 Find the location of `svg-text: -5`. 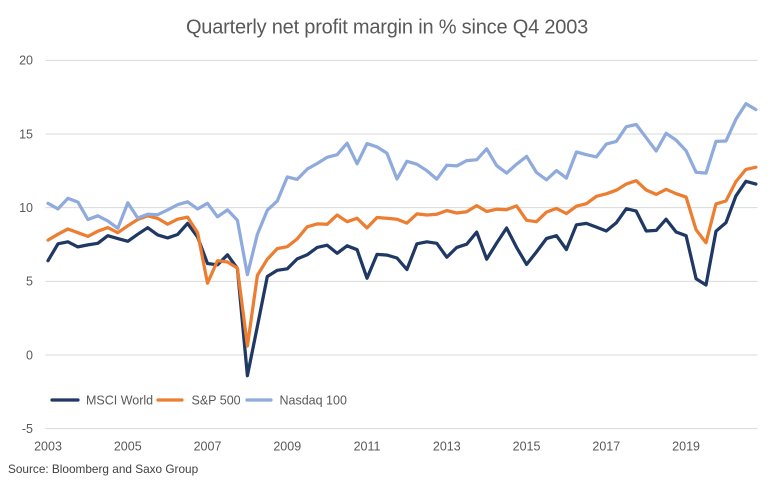

svg-text: -5 is located at coordinates (27, 429).